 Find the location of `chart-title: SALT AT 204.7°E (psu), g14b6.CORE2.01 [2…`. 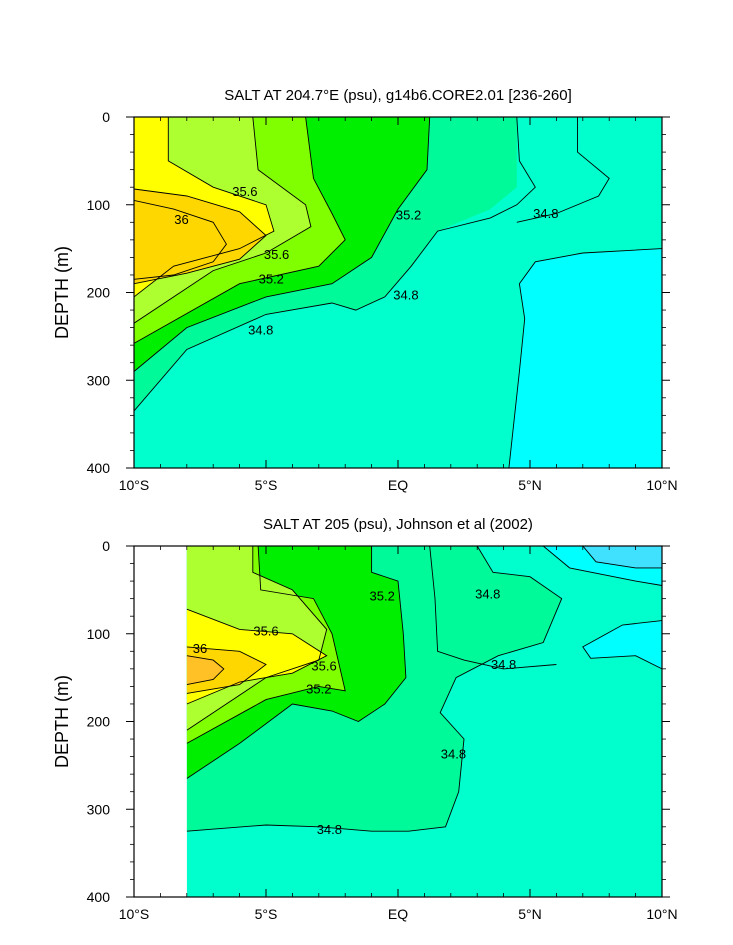

chart-title: SALT AT 204.7°E (psu), g14b6.CORE2.01 [2… is located at coordinates (398, 95).